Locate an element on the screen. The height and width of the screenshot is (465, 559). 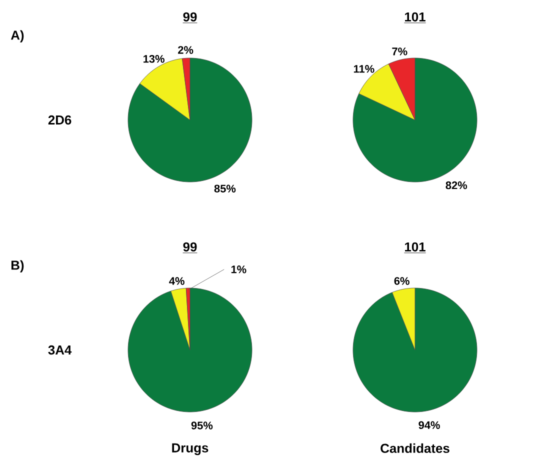
data-label: 6% is located at coordinates (402, 281).